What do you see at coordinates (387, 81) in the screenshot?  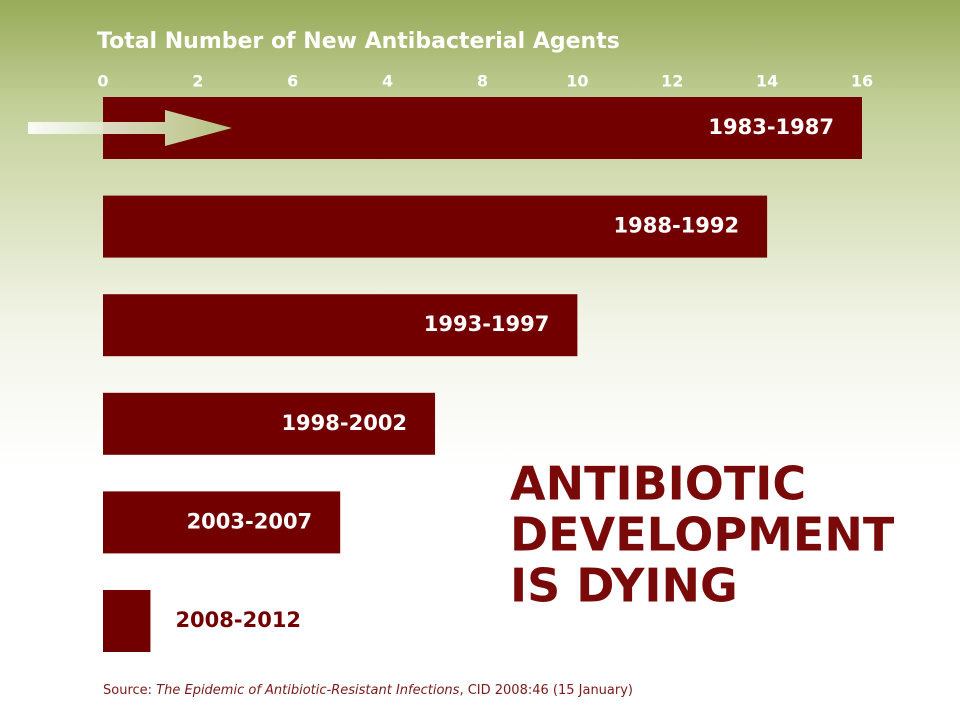 I see `x-tick-label: 4` at bounding box center [387, 81].